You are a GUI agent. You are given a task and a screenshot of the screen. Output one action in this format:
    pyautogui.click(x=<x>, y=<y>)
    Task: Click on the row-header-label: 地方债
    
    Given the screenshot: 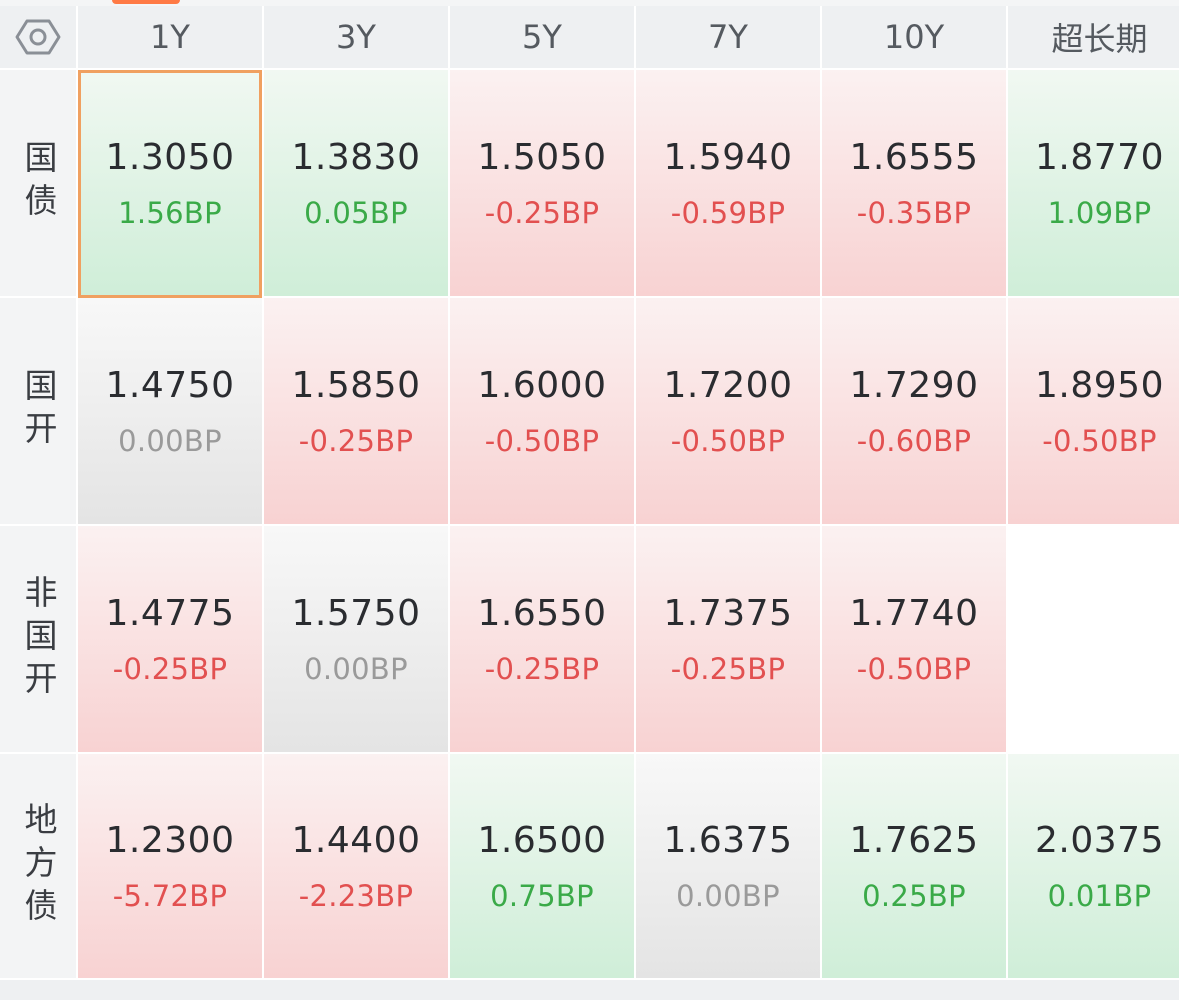 What is the action you would take?
    pyautogui.click(x=38, y=866)
    